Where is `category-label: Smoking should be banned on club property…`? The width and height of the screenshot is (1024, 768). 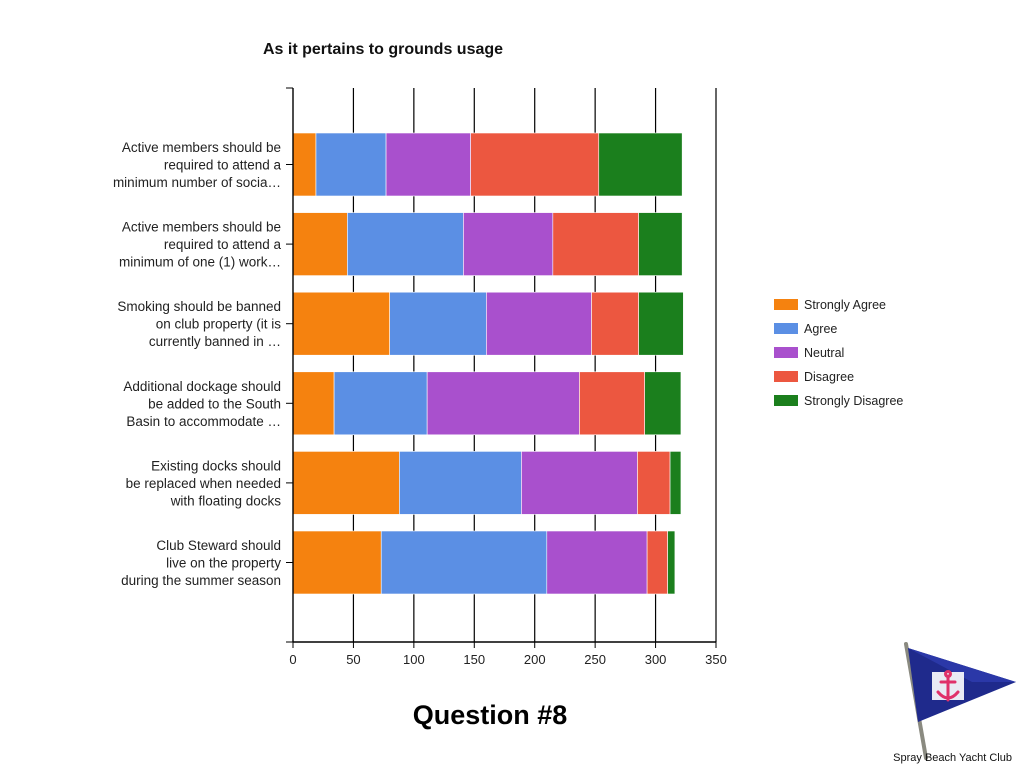
category-label: Smoking should be banned on club property… is located at coordinates (199, 324).